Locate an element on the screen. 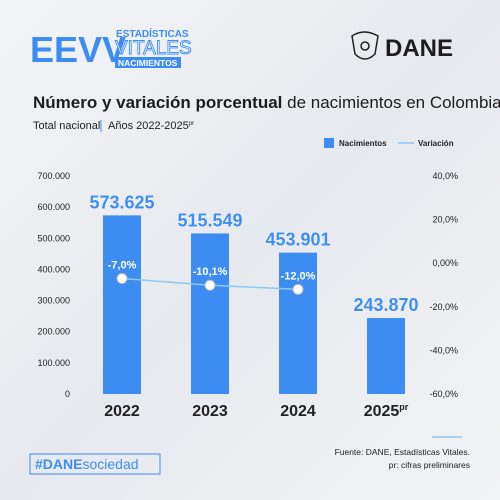 This screenshot has width=500, height=500. note: pr: cifras preliminares is located at coordinates (429, 465).